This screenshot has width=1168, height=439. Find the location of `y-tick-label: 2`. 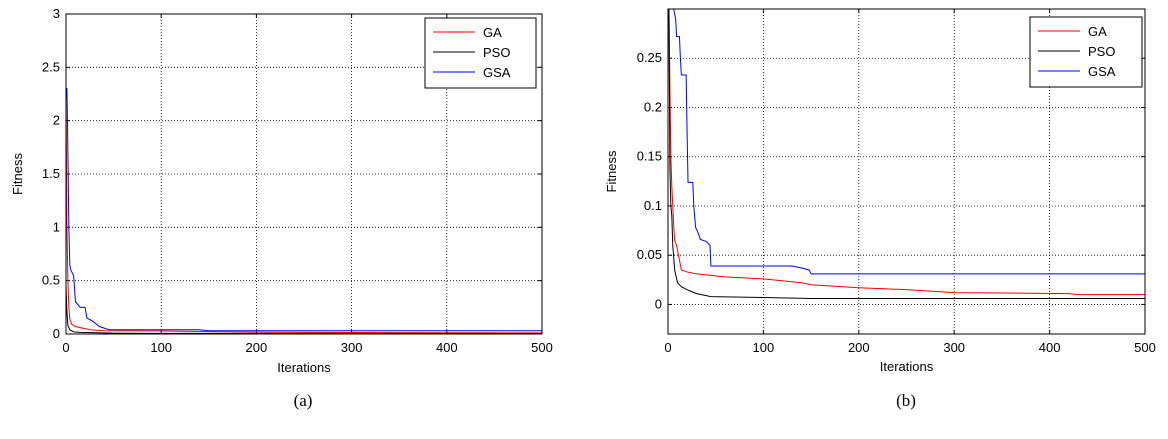

y-tick-label: 2 is located at coordinates (56, 120).